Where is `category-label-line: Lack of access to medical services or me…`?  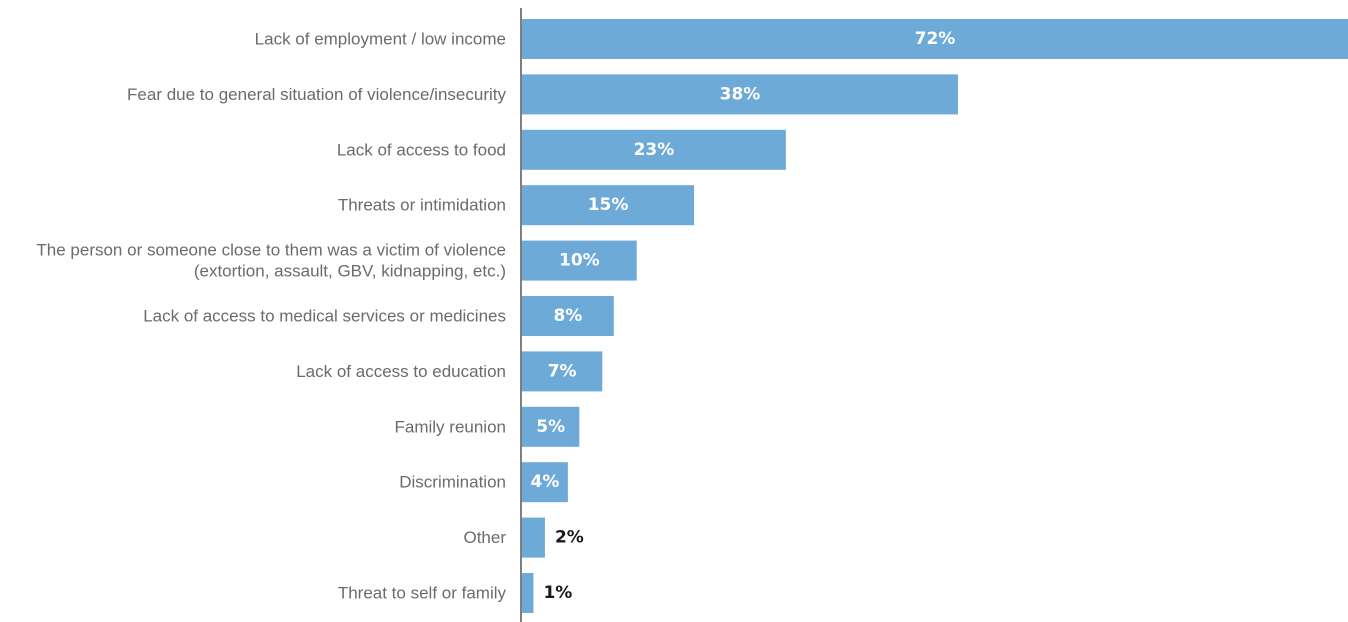
category-label-line: Lack of access to medical services or me… is located at coordinates (324, 316).